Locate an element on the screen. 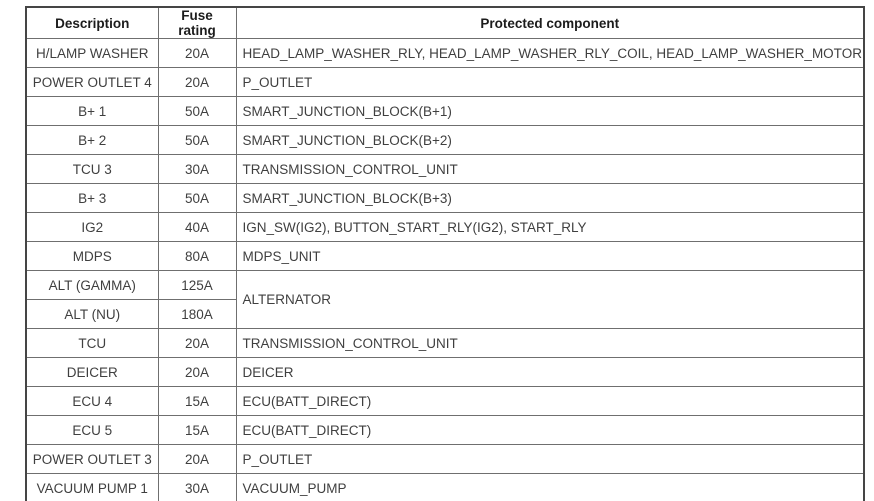  table-row: ALT (NU) 180A is located at coordinates (444, 314).